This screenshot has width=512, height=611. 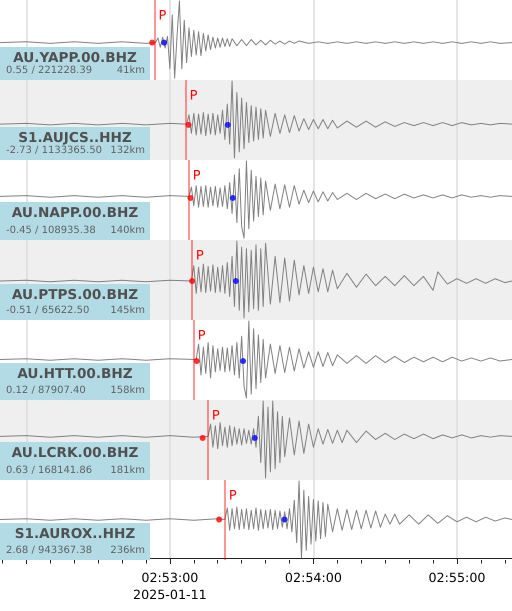 What do you see at coordinates (313, 577) in the screenshot?
I see `x-tick-label: 02:54:00` at bounding box center [313, 577].